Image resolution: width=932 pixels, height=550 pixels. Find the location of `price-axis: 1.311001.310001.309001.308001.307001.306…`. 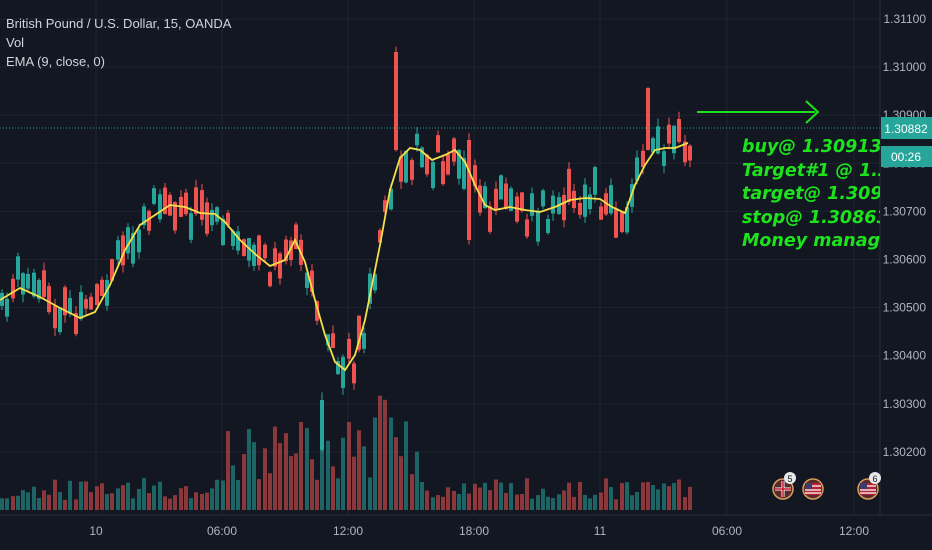

price-axis: 1.311001.310001.309001.308001.307001.306… is located at coordinates (905, 235).